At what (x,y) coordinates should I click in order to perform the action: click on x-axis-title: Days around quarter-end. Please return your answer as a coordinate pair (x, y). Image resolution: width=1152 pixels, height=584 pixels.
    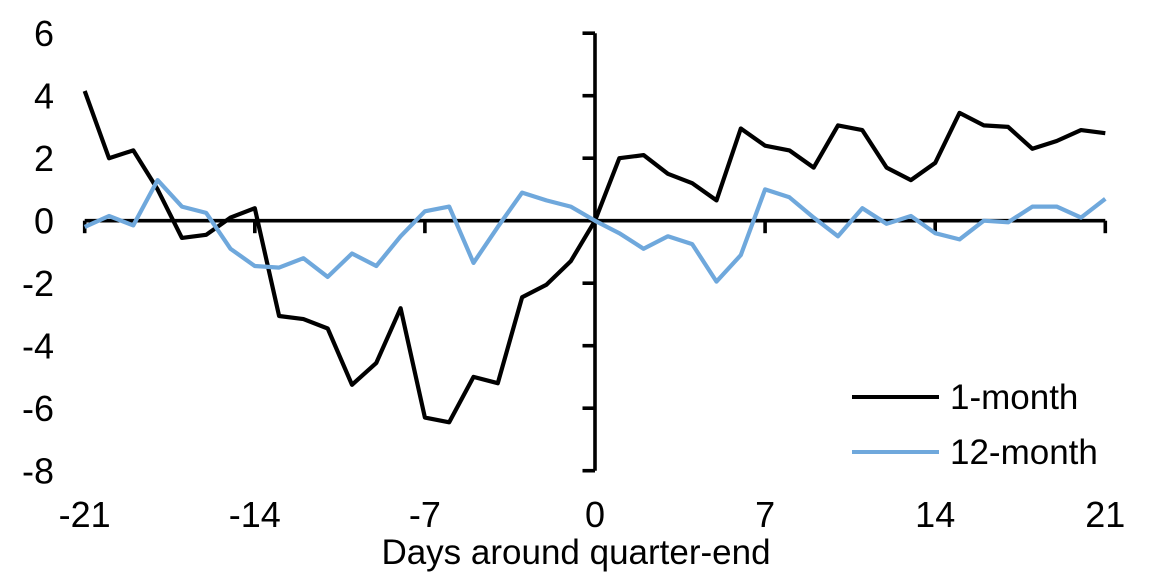
    Looking at the image, I should click on (576, 552).